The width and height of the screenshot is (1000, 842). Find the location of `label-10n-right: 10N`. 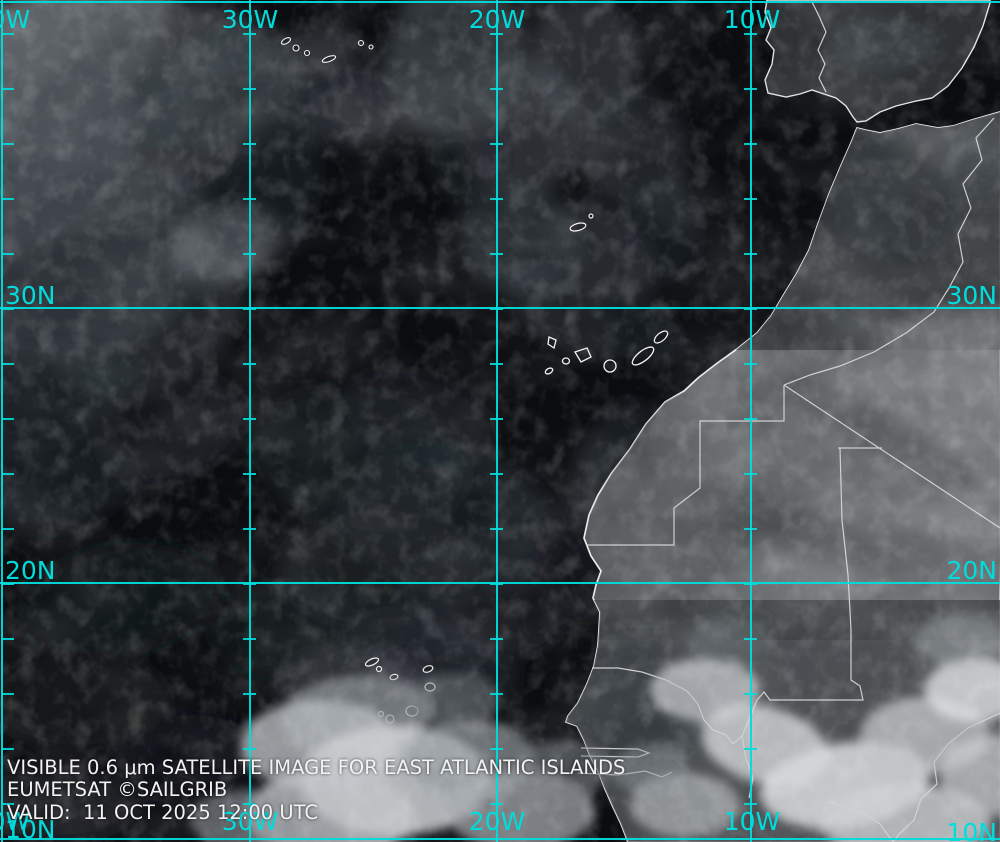

label-10n-right: 10N is located at coordinates (971, 830).